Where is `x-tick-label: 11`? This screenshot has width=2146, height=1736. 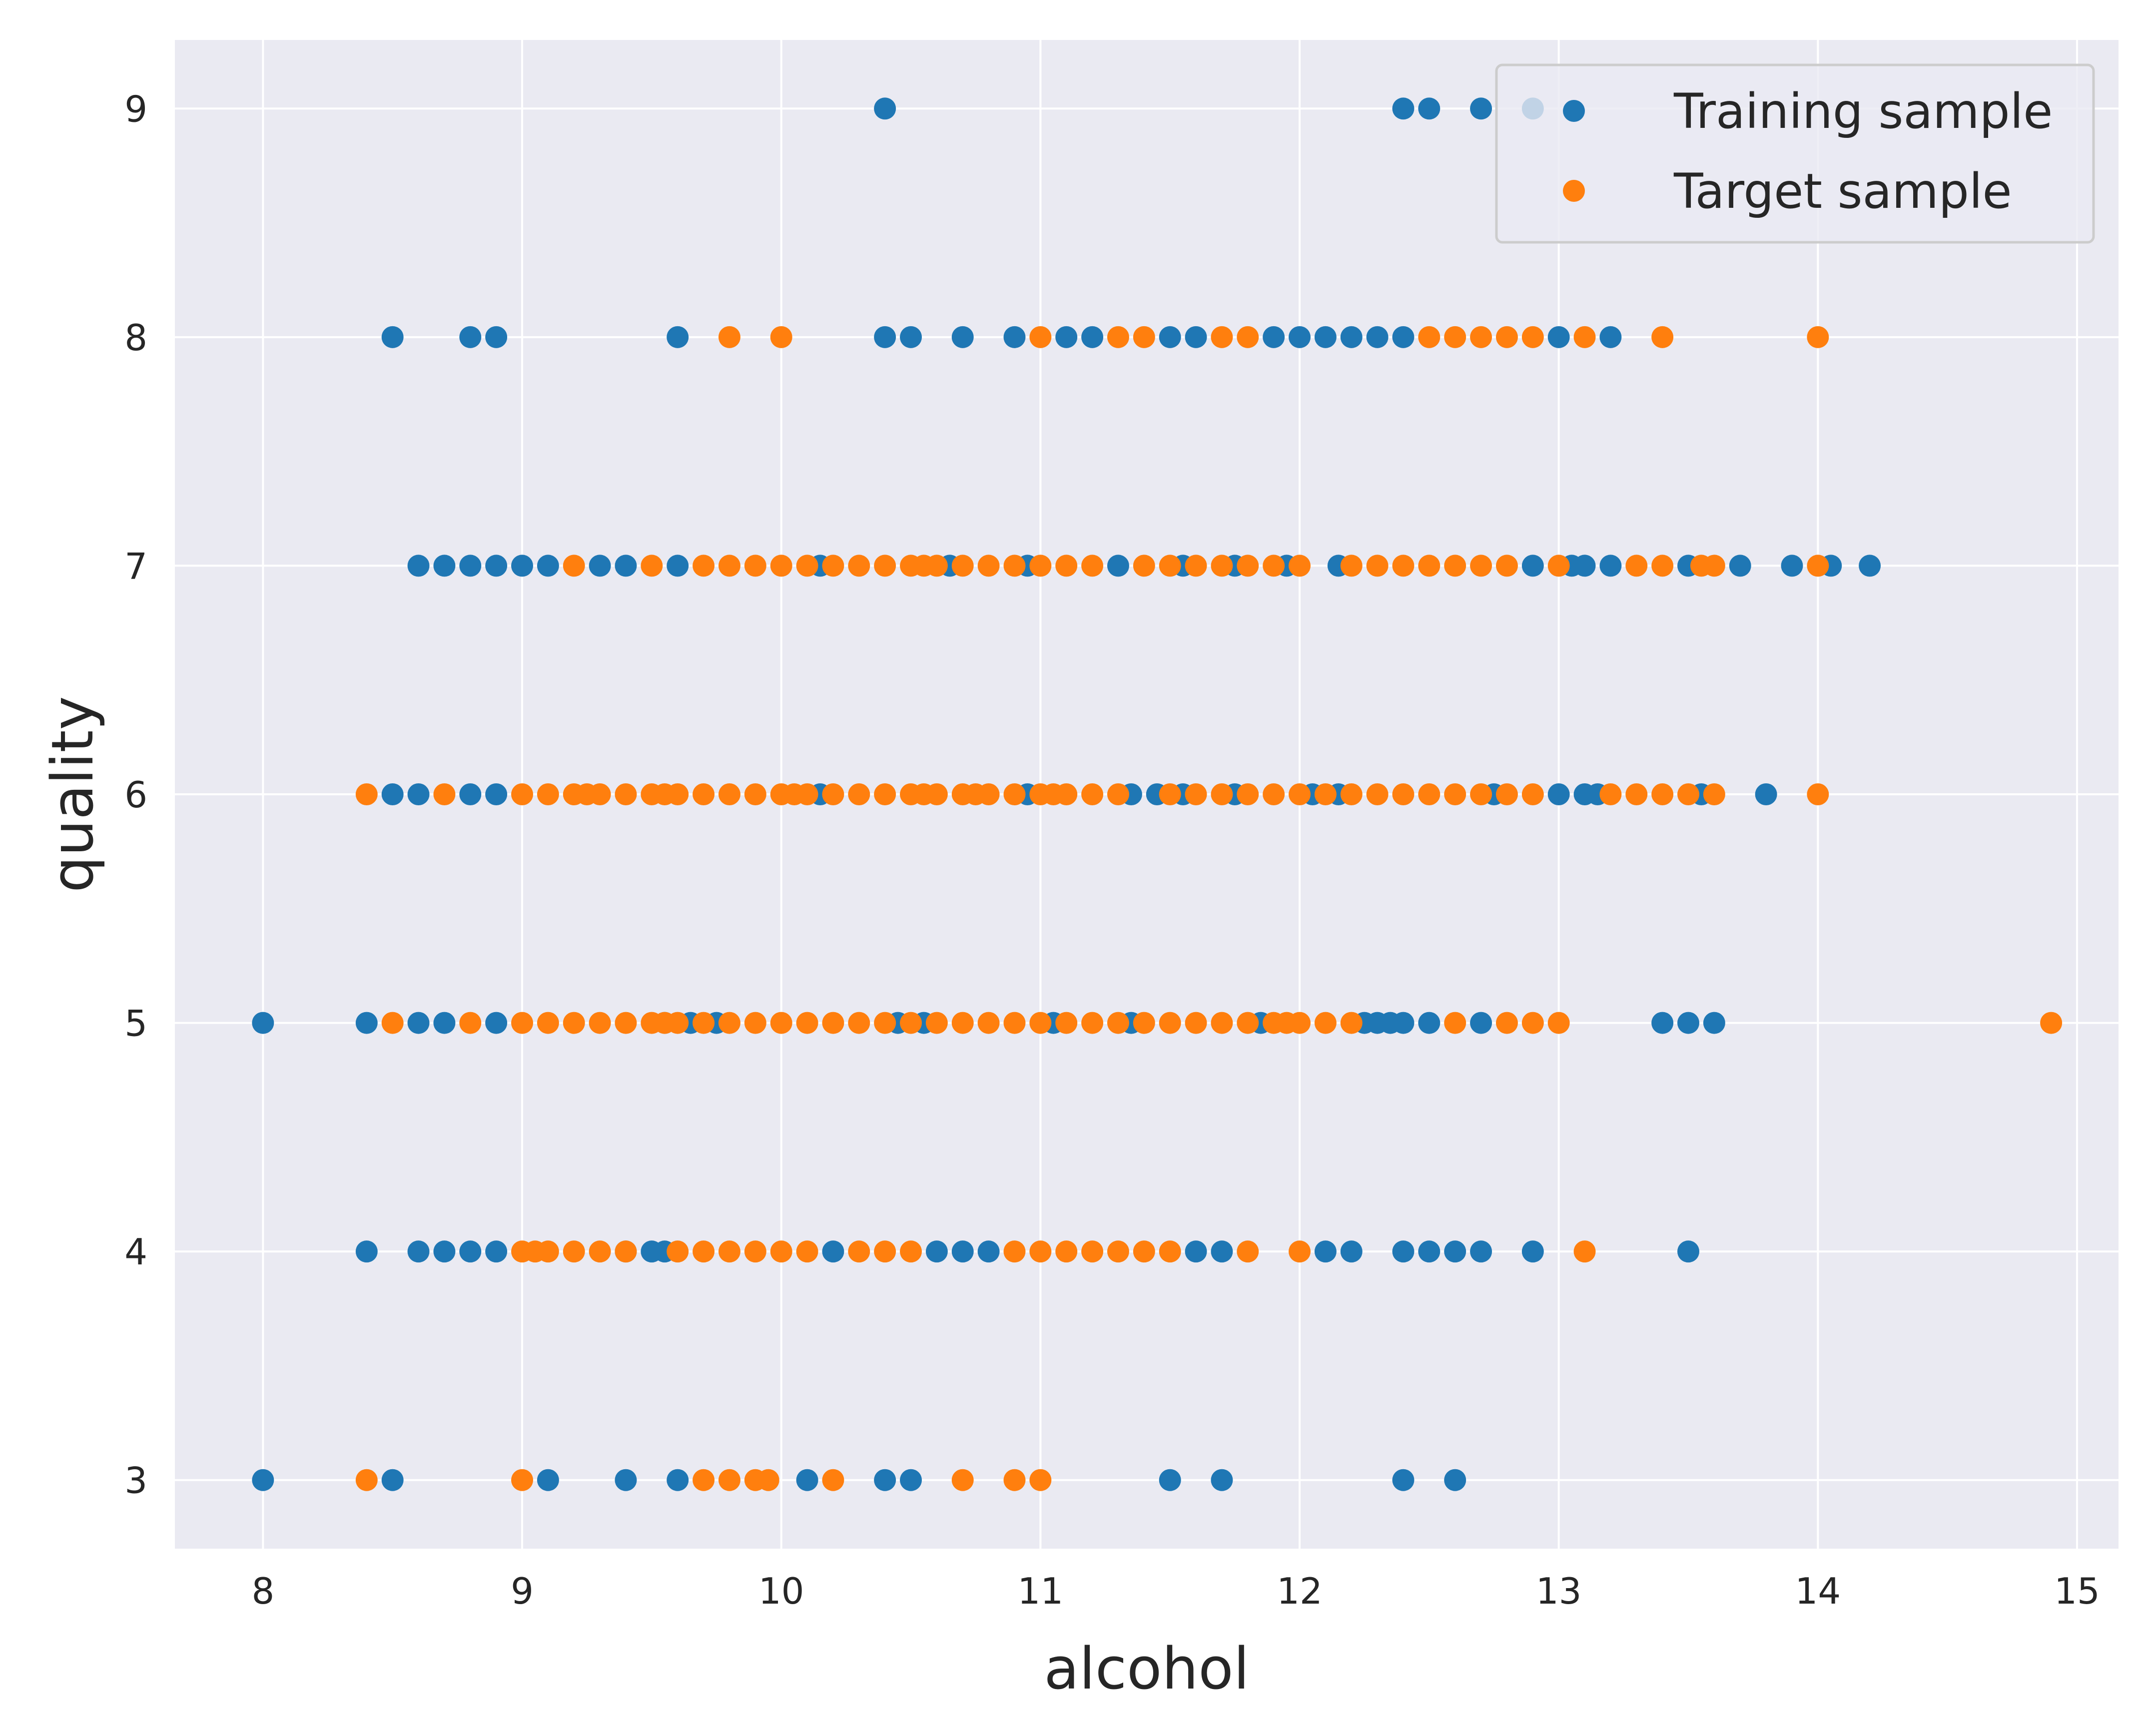
x-tick-label: 11 is located at coordinates (1041, 1591).